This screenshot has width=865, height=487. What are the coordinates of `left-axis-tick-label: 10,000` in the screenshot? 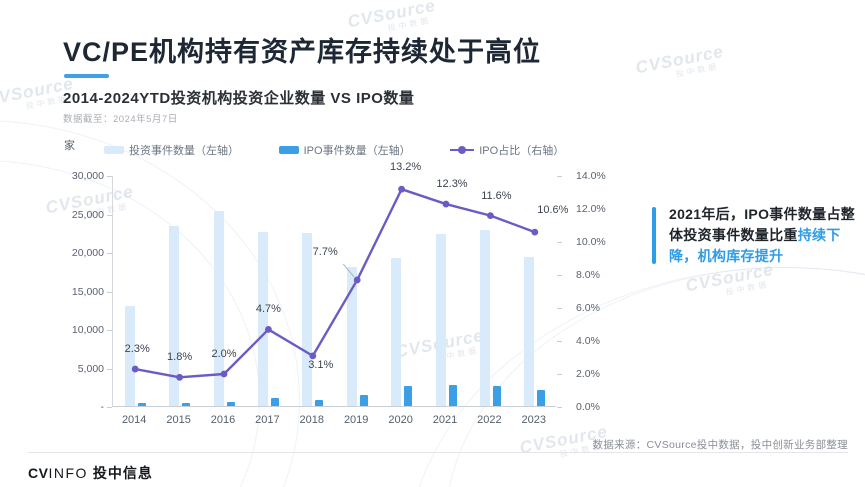 It's located at (87, 330).